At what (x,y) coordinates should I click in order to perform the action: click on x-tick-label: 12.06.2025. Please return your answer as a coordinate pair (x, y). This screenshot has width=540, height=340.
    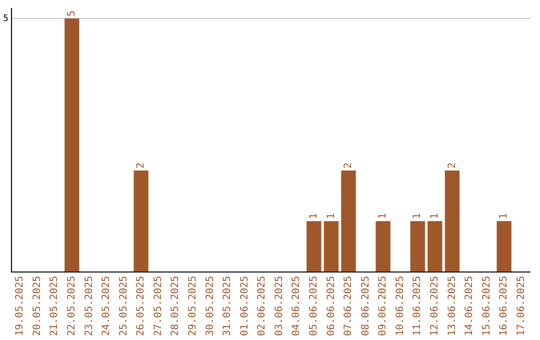
    Looking at the image, I should click on (435, 306).